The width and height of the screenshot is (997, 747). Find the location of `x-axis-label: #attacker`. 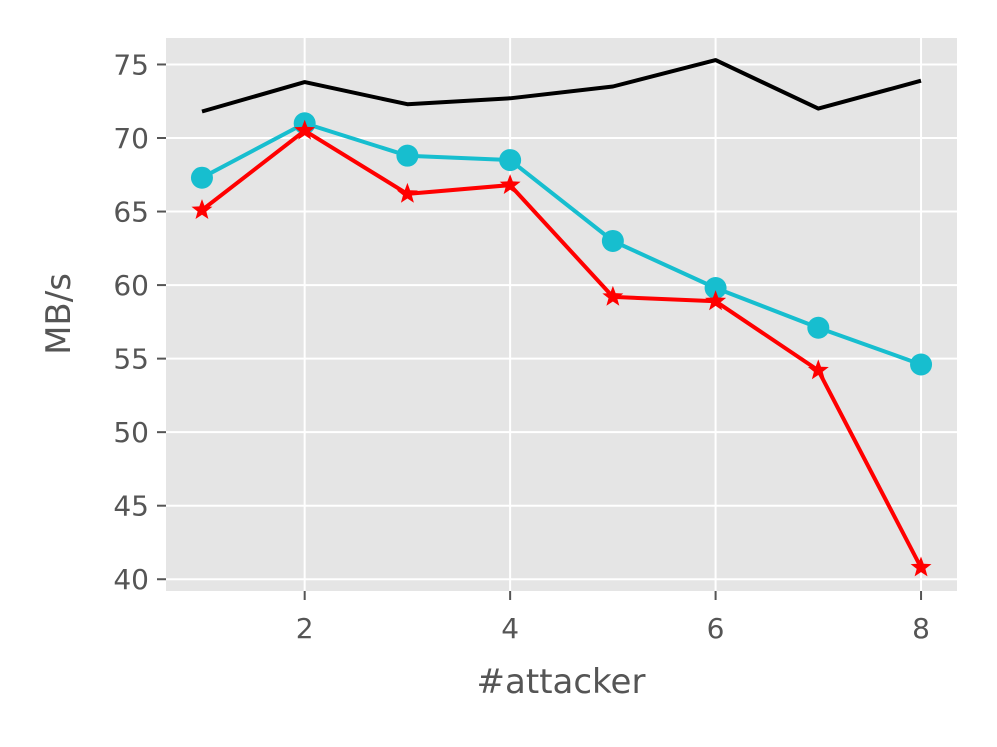

x-axis-label: #attacker is located at coordinates (561, 682).